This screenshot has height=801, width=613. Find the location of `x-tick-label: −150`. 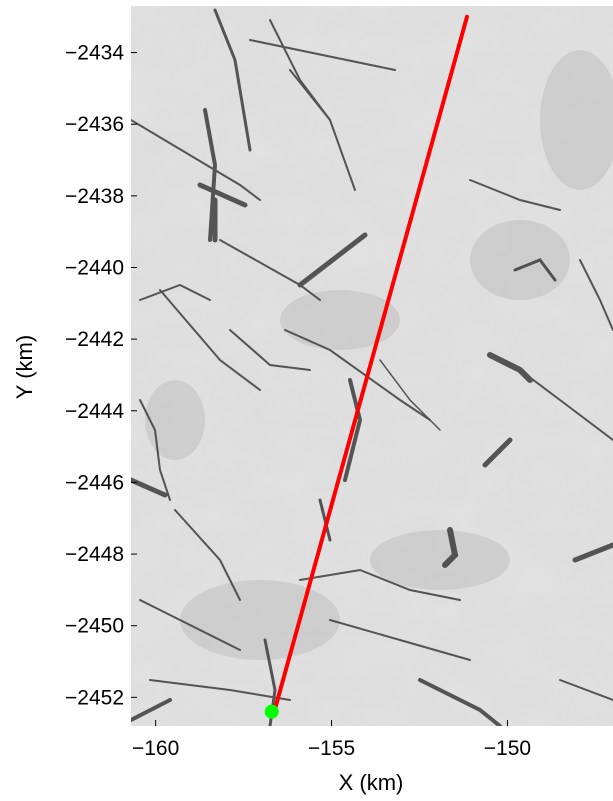

x-tick-label: −150 is located at coordinates (507, 748).